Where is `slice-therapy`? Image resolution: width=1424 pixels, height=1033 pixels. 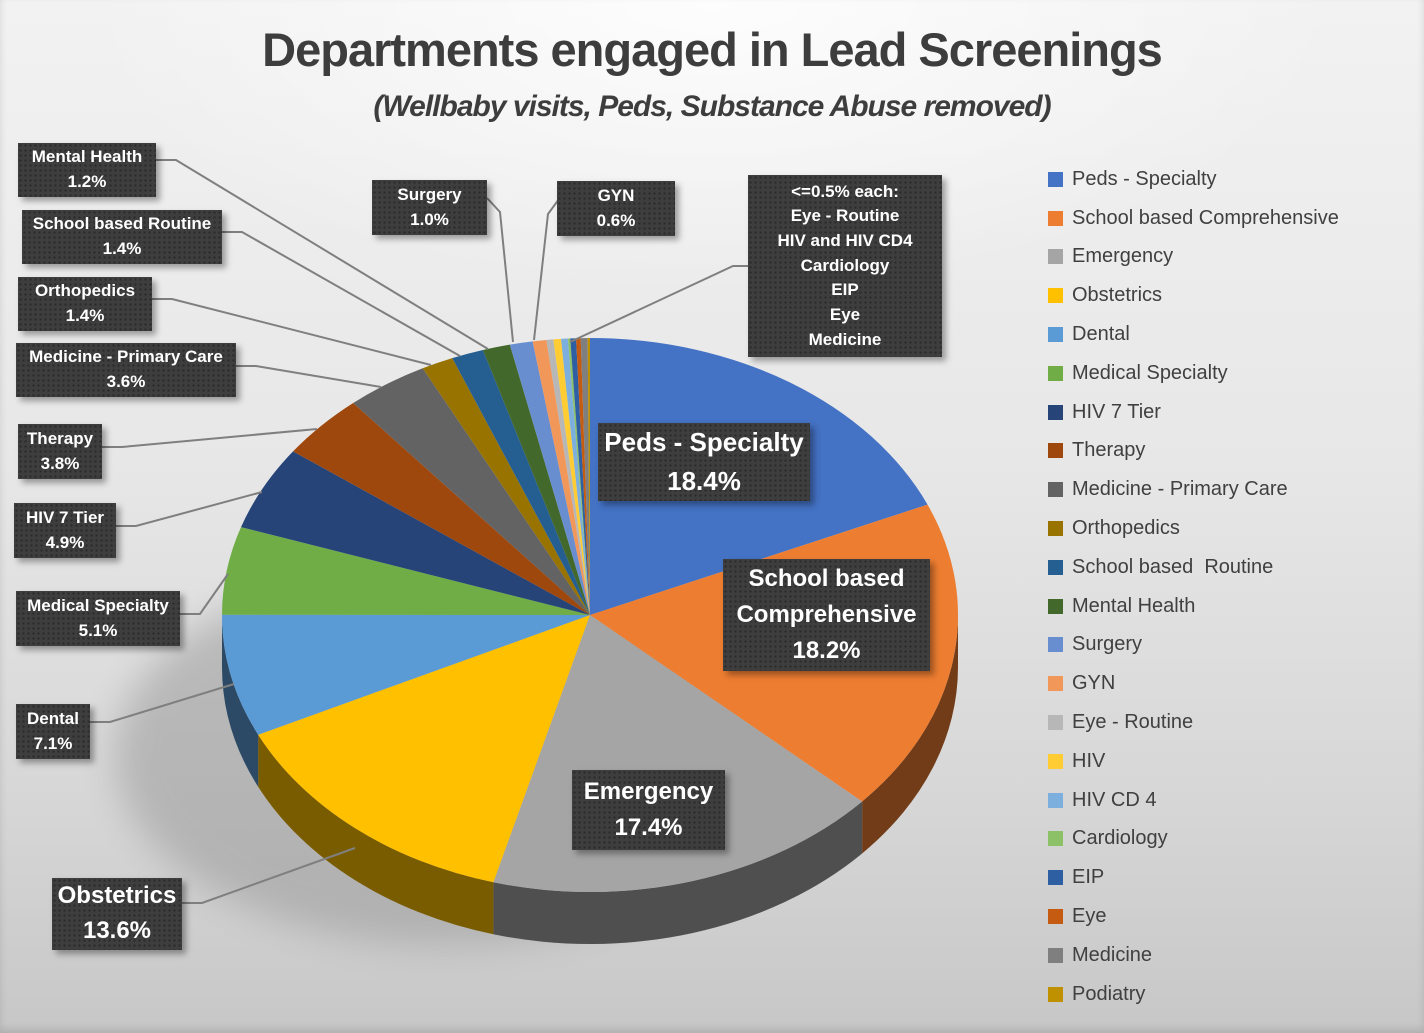 slice-therapy is located at coordinates (441, 508).